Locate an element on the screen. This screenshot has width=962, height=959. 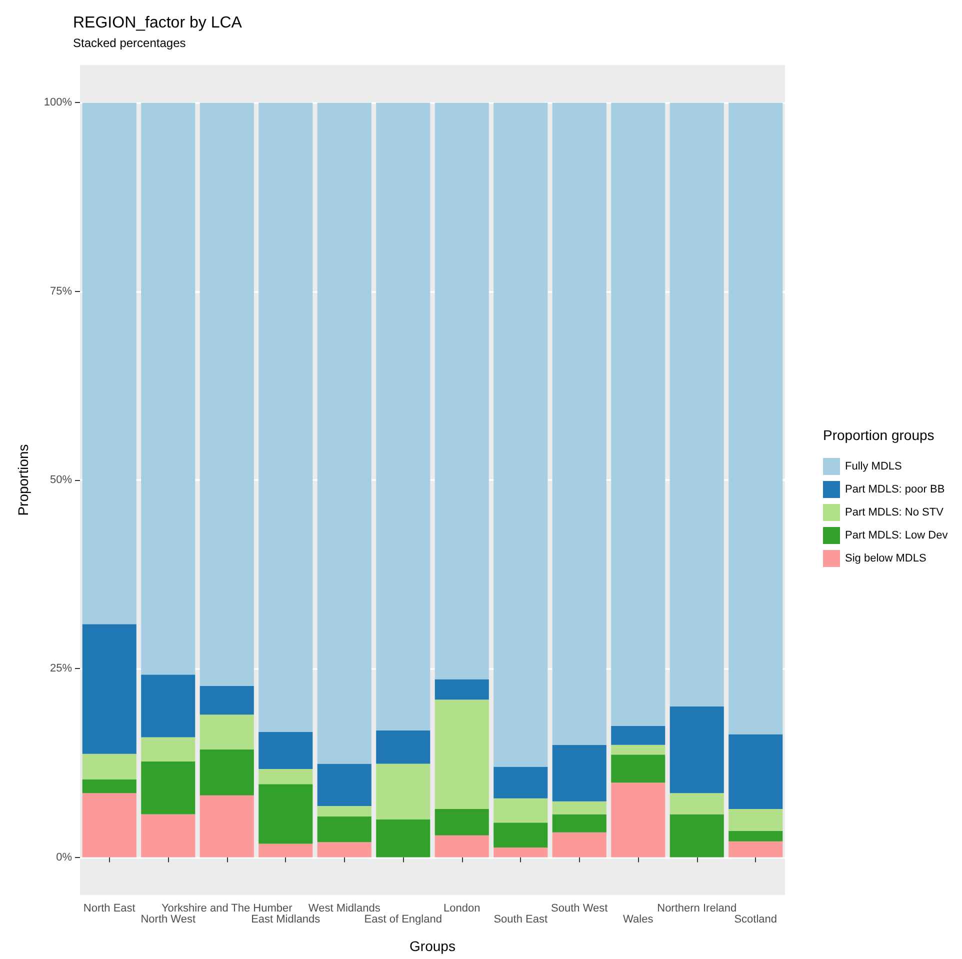
x-tick-label: Northern Ireland is located at coordinates (697, 908).